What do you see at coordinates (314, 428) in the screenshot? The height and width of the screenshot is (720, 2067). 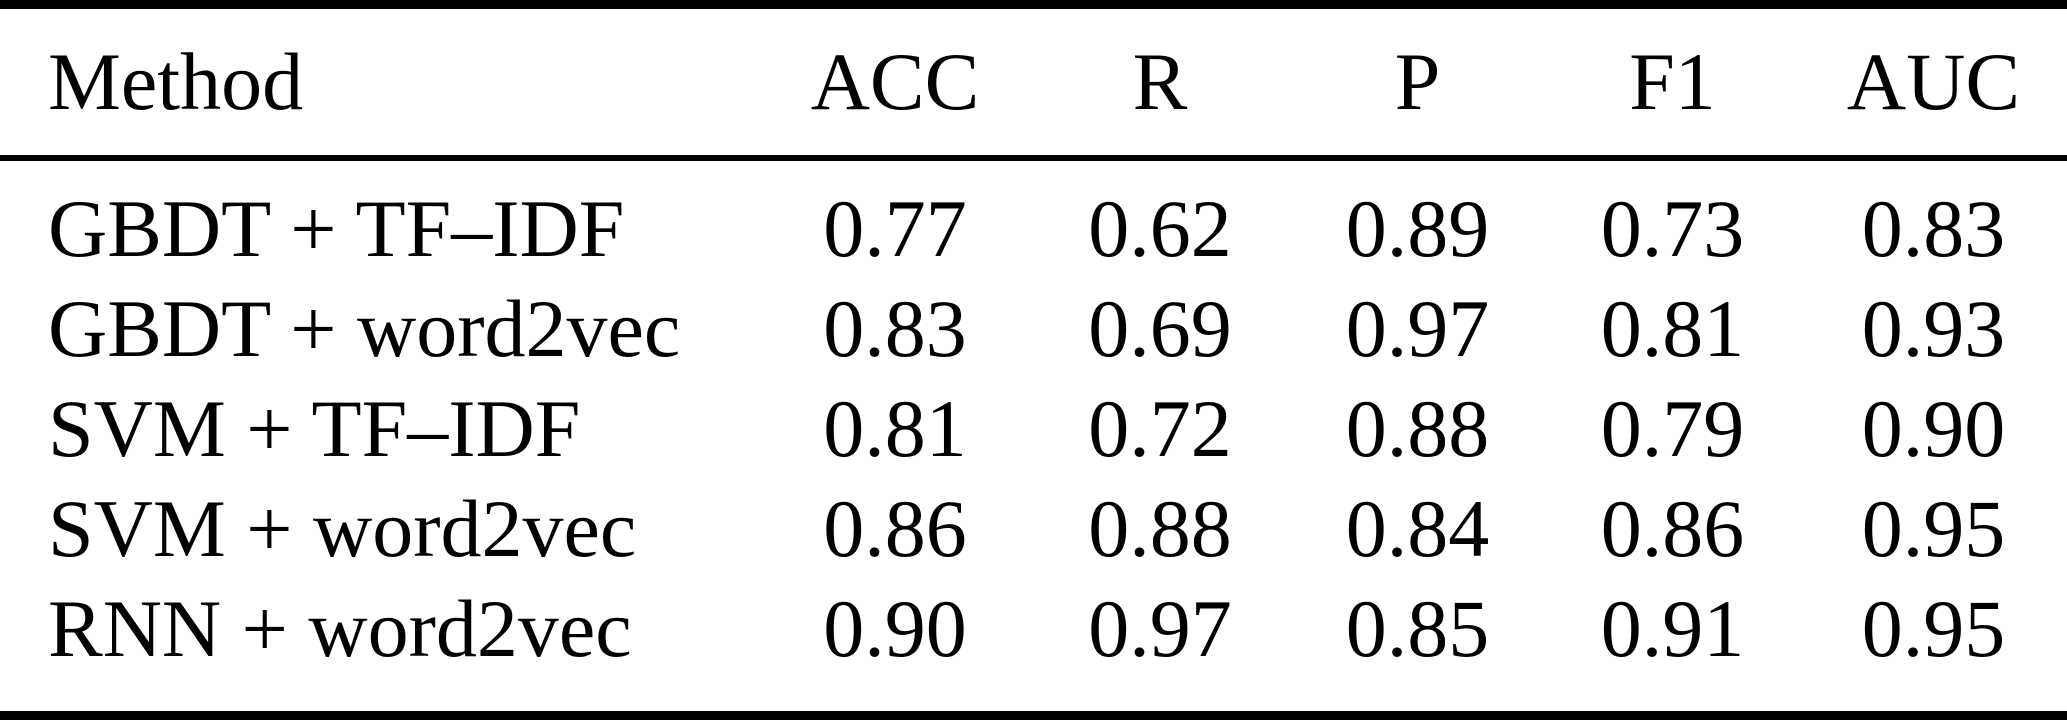 I see `method-cell: SVM + TF–IDF` at bounding box center [314, 428].